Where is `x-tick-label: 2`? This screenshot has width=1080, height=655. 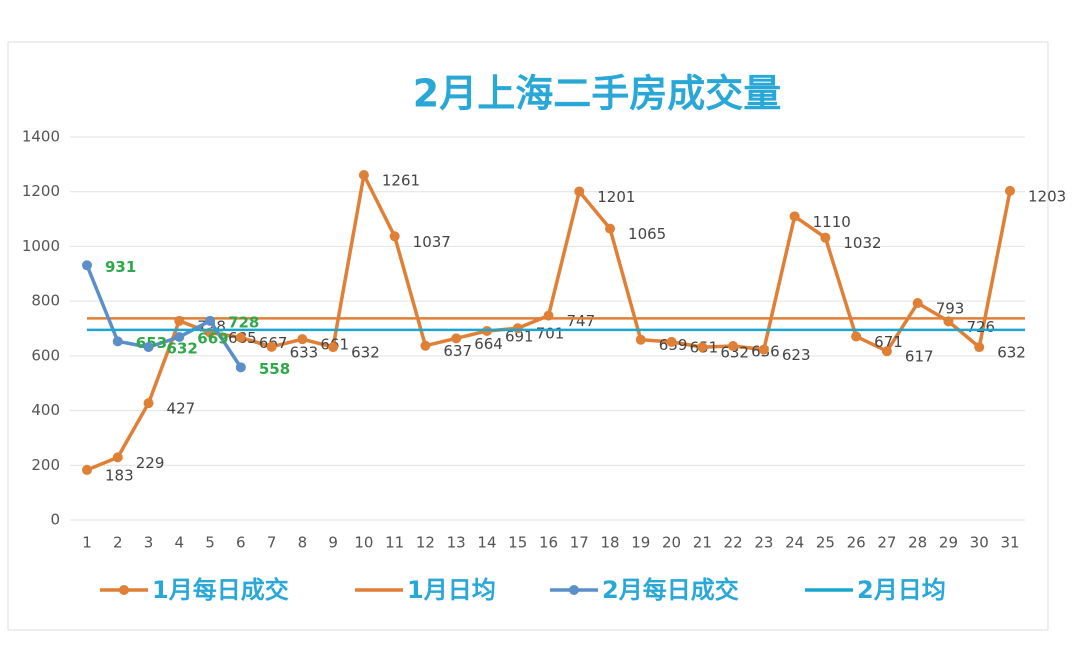
x-tick-label: 2 is located at coordinates (118, 543).